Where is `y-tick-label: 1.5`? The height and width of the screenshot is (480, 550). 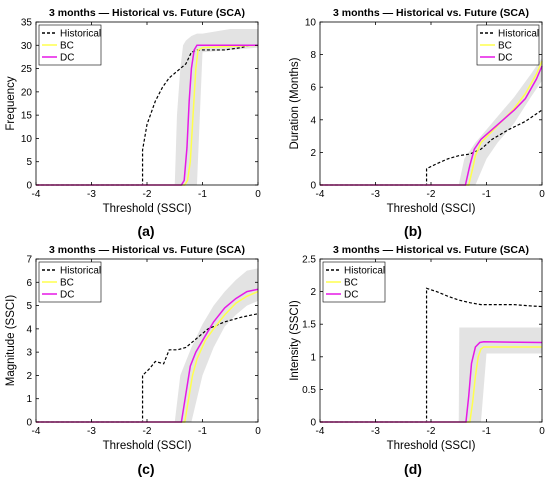 y-tick-label: 1.5 is located at coordinates (309, 325).